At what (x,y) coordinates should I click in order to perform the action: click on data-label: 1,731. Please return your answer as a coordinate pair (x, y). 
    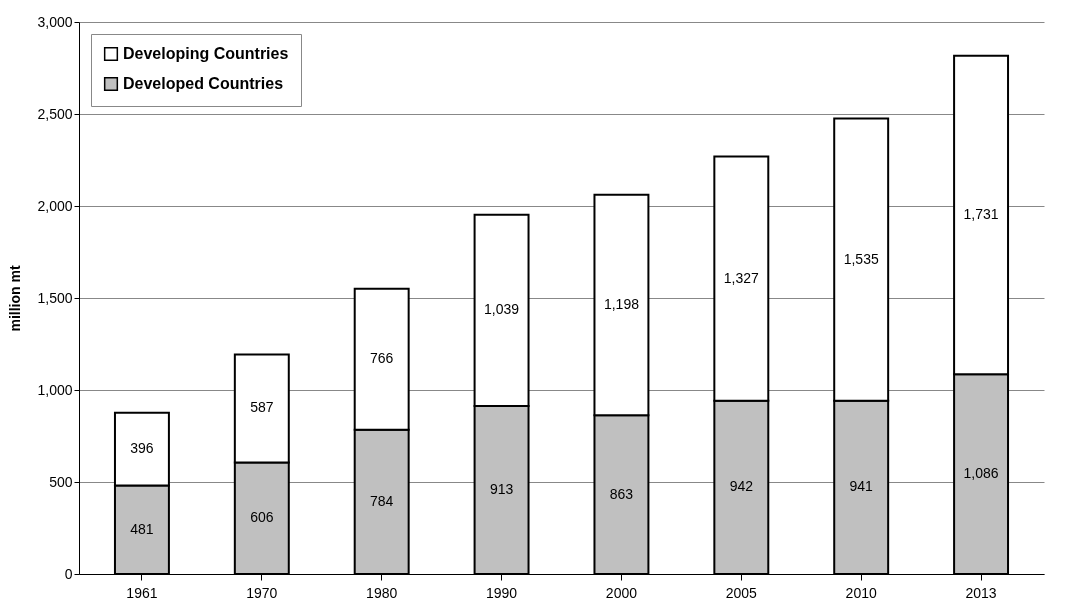
    Looking at the image, I should click on (981, 213).